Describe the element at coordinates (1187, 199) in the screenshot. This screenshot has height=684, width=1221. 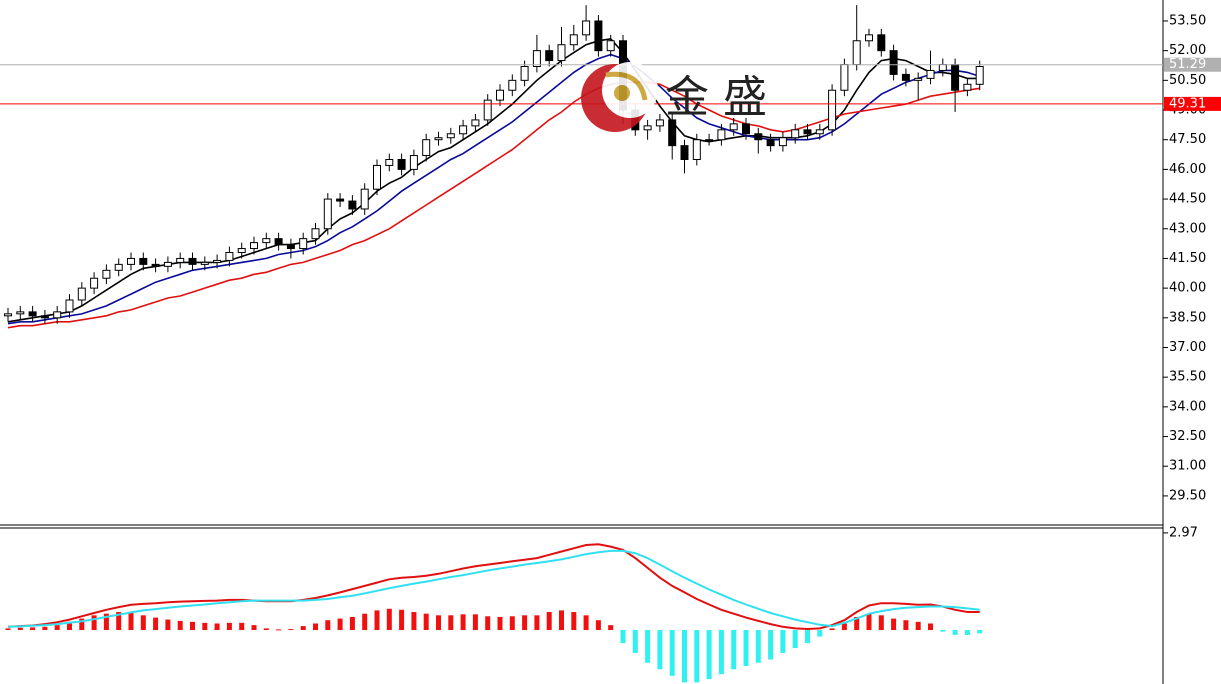
I see `y-tick-label: 44.50` at that location.